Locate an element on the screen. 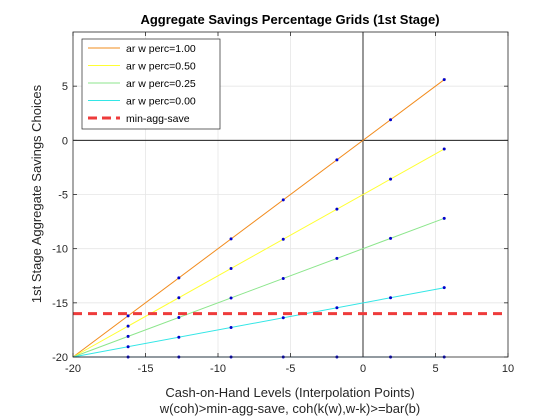  x-tick-label: 0 is located at coordinates (363, 369).